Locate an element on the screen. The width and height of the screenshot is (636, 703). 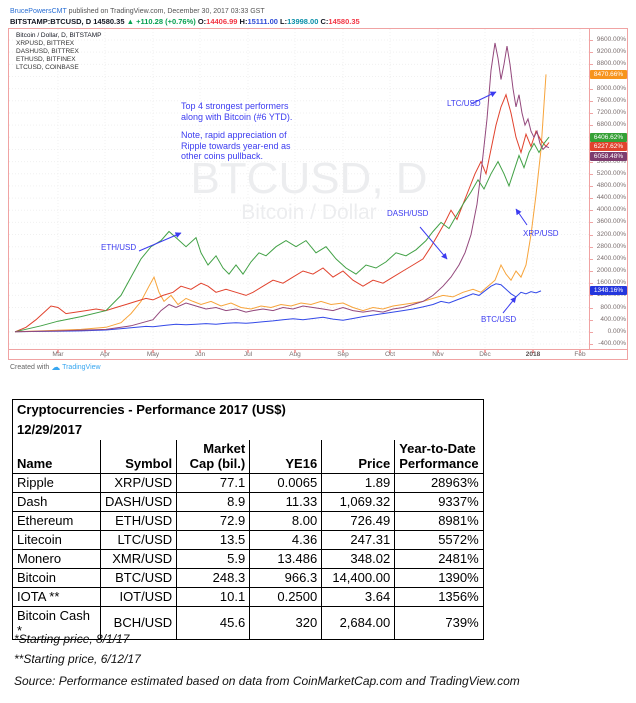
price-tick-label: 4800.00% is located at coordinates (611, 185).